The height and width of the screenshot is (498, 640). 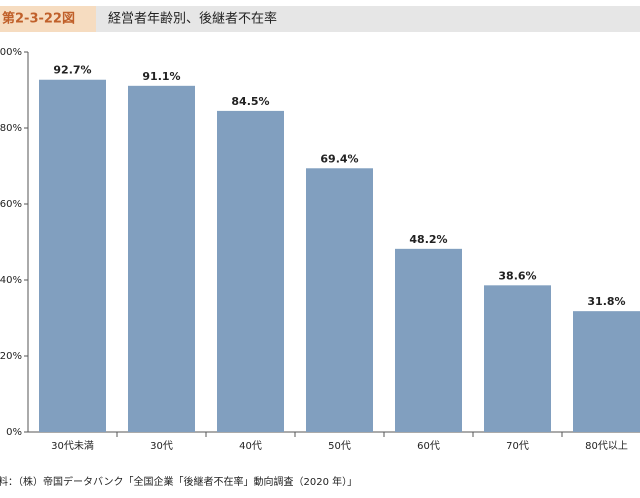 I want to click on y-tick-label: 20%, so click(x=11, y=356).